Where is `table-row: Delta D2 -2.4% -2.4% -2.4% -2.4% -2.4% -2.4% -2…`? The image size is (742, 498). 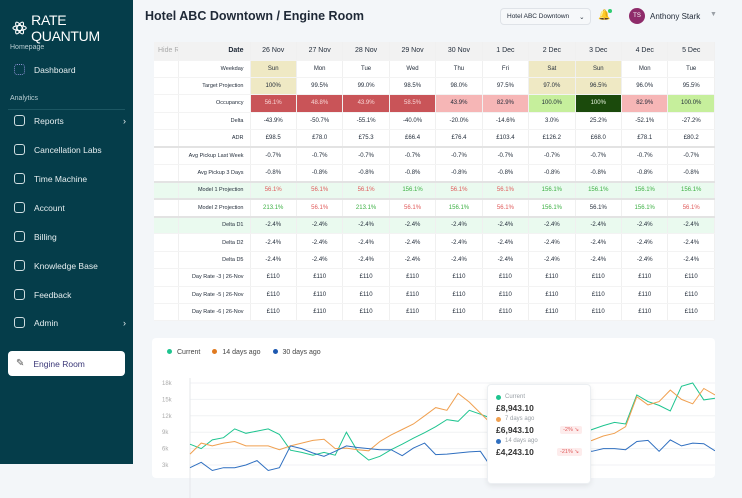 table-row: Delta D2 -2.4% -2.4% -2.4% -2.4% -2.4% -2.4% -2… is located at coordinates (434, 242).